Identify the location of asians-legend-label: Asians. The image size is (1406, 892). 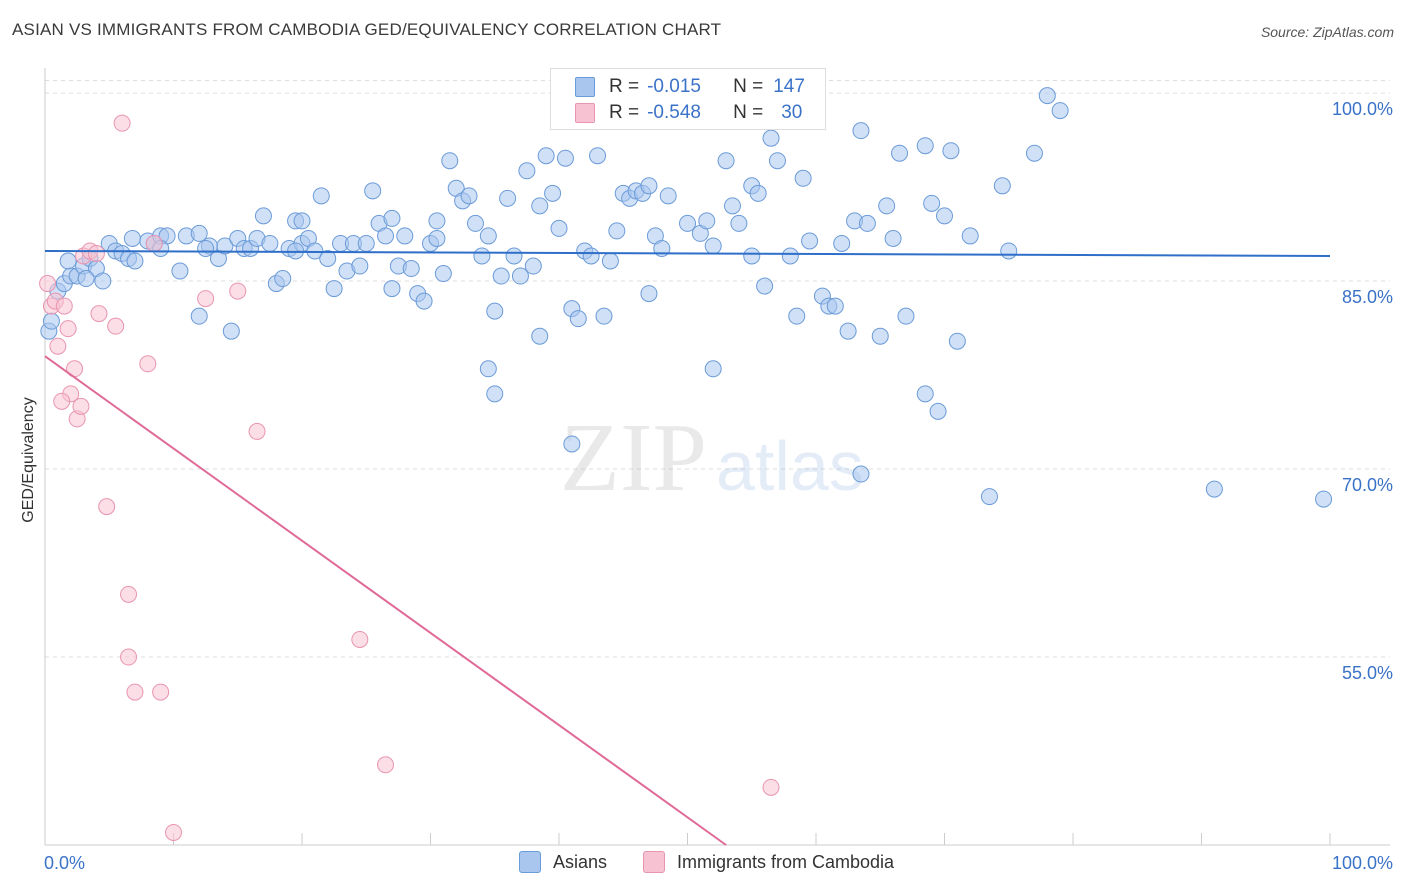
(580, 861).